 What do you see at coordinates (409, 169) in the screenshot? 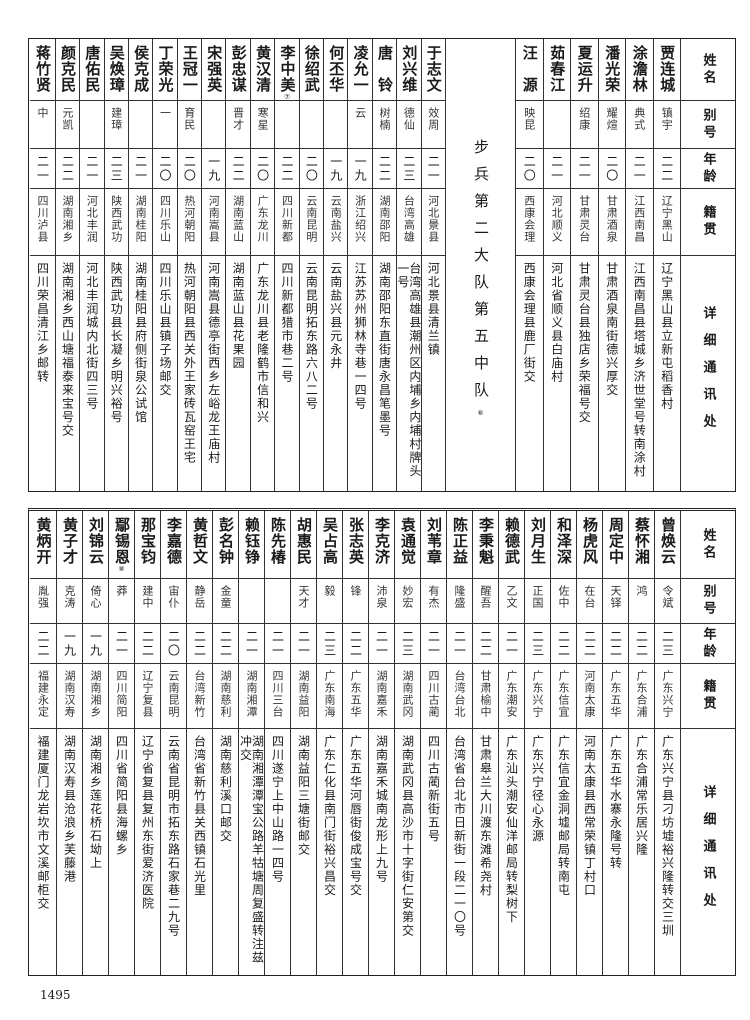
I see `cell-age: 二三` at bounding box center [409, 169].